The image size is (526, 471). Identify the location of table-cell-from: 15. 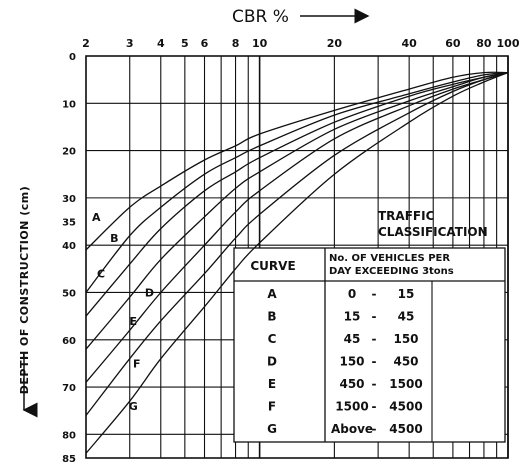
(352, 317).